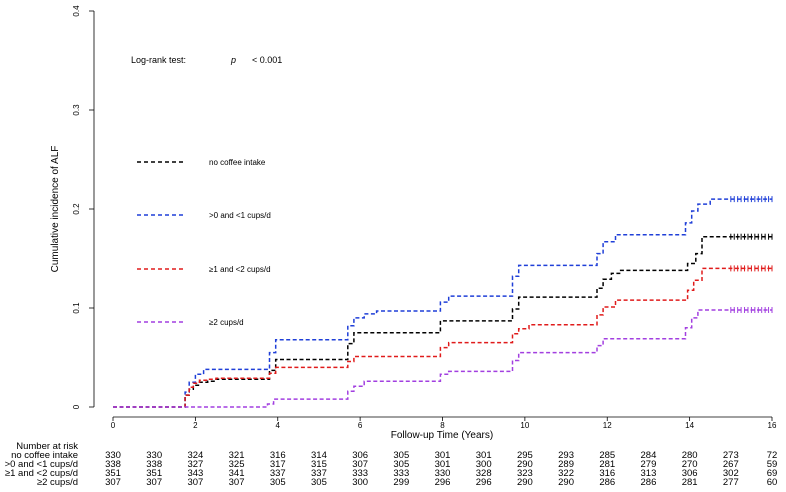 The height and width of the screenshot is (492, 786). What do you see at coordinates (689, 425) in the screenshot?
I see `x-tick-label: 14` at bounding box center [689, 425].